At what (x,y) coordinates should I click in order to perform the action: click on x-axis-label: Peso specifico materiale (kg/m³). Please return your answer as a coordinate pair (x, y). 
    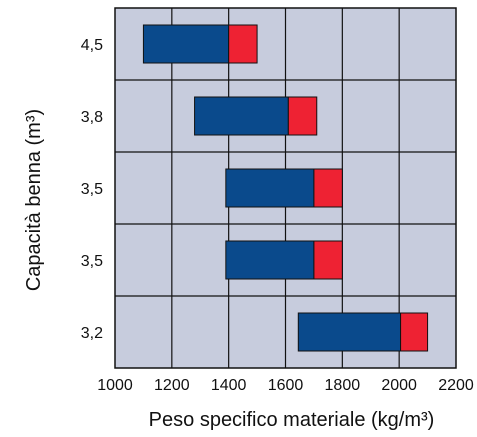
    Looking at the image, I should click on (292, 420).